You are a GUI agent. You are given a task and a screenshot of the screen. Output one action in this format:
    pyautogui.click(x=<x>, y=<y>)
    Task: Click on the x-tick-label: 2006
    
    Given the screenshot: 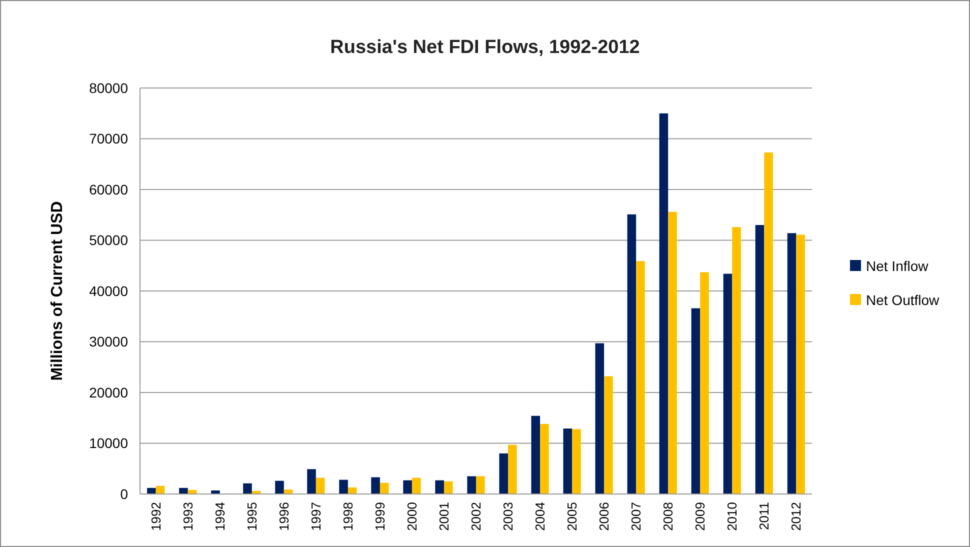 What is the action you would take?
    pyautogui.click(x=604, y=516)
    